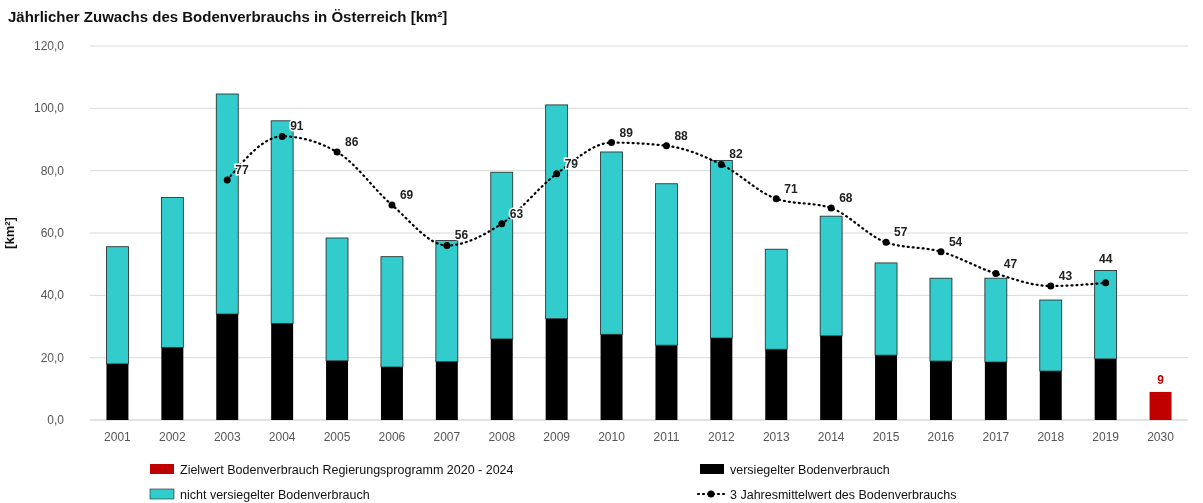  Describe the element at coordinates (776, 437) in the screenshot. I see `x-tick-label: 2013` at that location.